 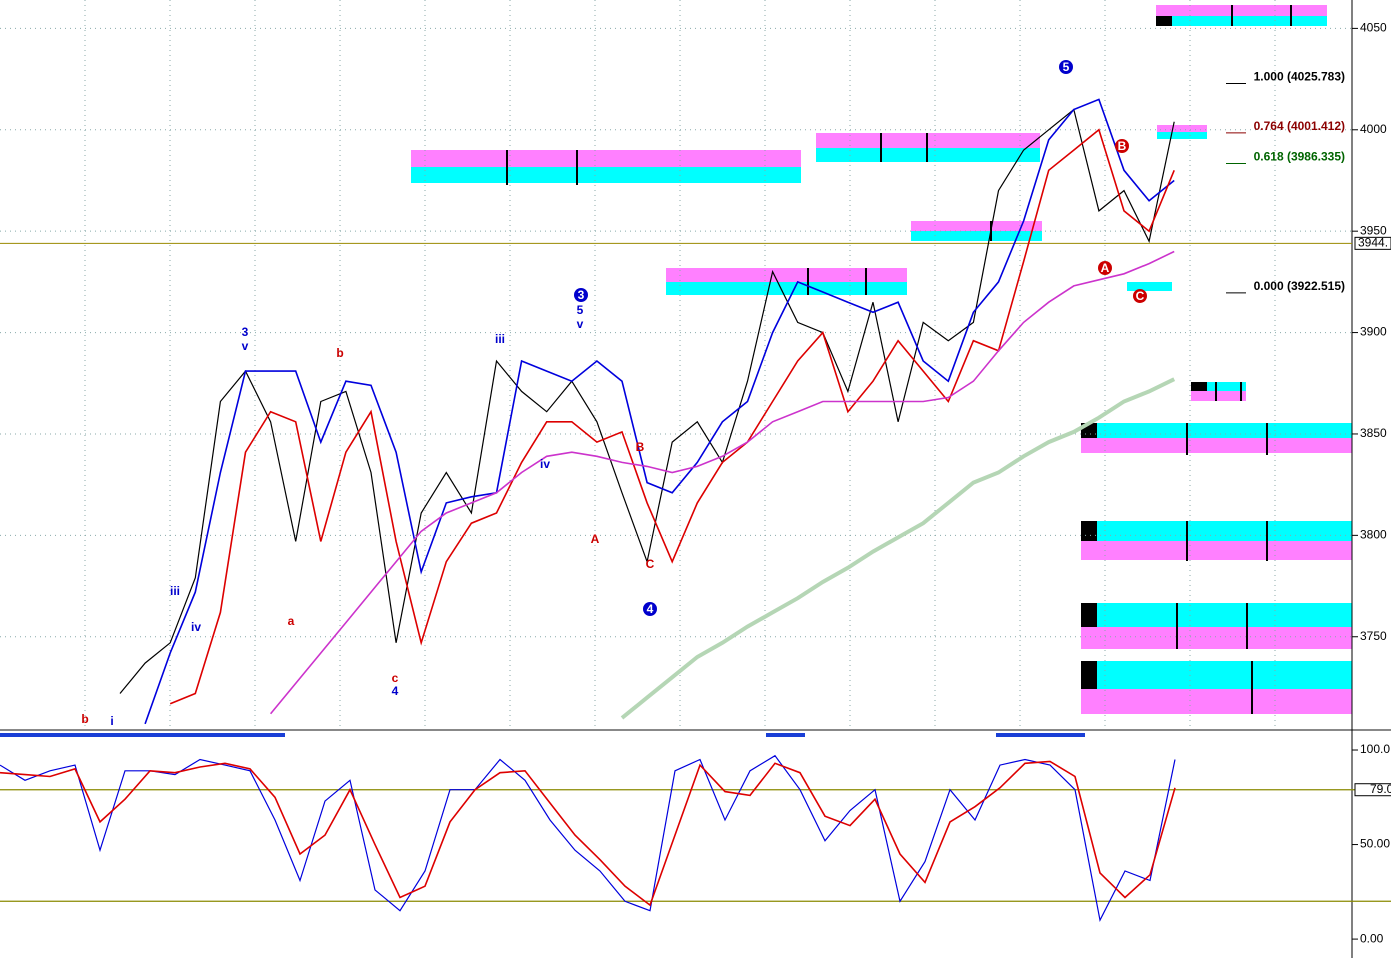 What do you see at coordinates (291, 621) in the screenshot?
I see `annotation: a` at bounding box center [291, 621].